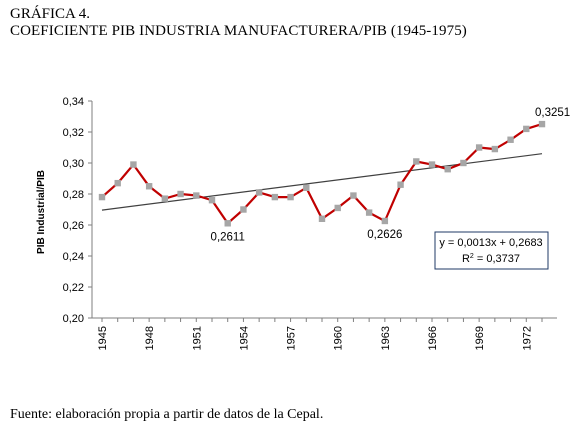 The height and width of the screenshot is (429, 575). Describe the element at coordinates (339, 338) in the screenshot. I see `x-tick-label: 1960` at that location.